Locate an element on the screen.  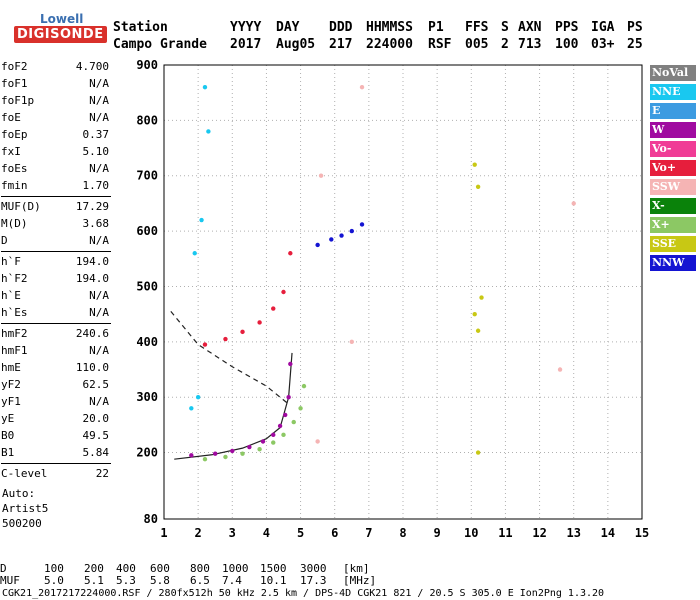
x-tick-label: 10 is located at coordinates (471, 533).